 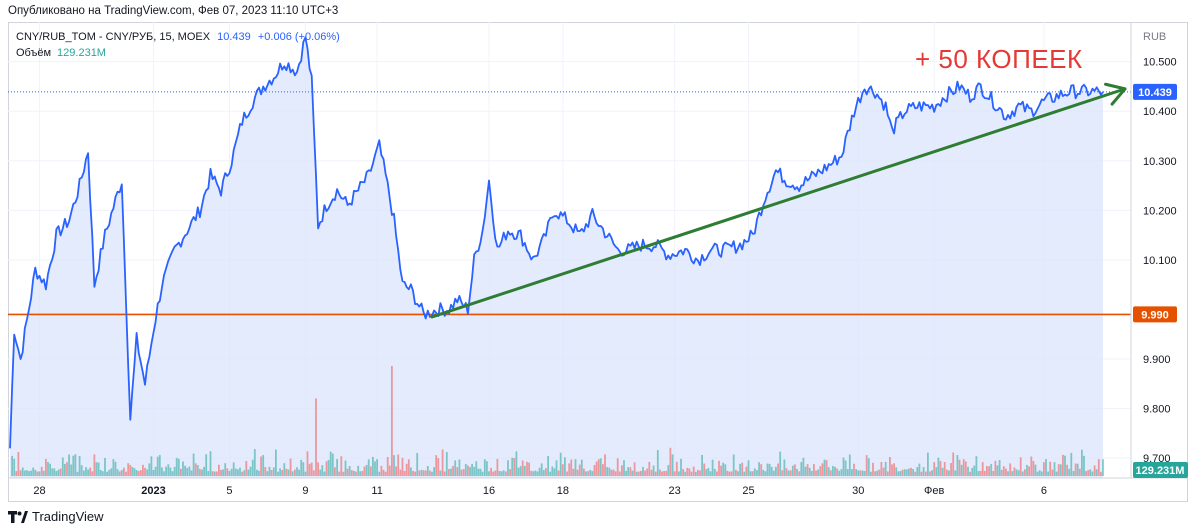 What do you see at coordinates (1115, 94) in the screenshot?
I see `trend-arrowhead` at bounding box center [1115, 94].